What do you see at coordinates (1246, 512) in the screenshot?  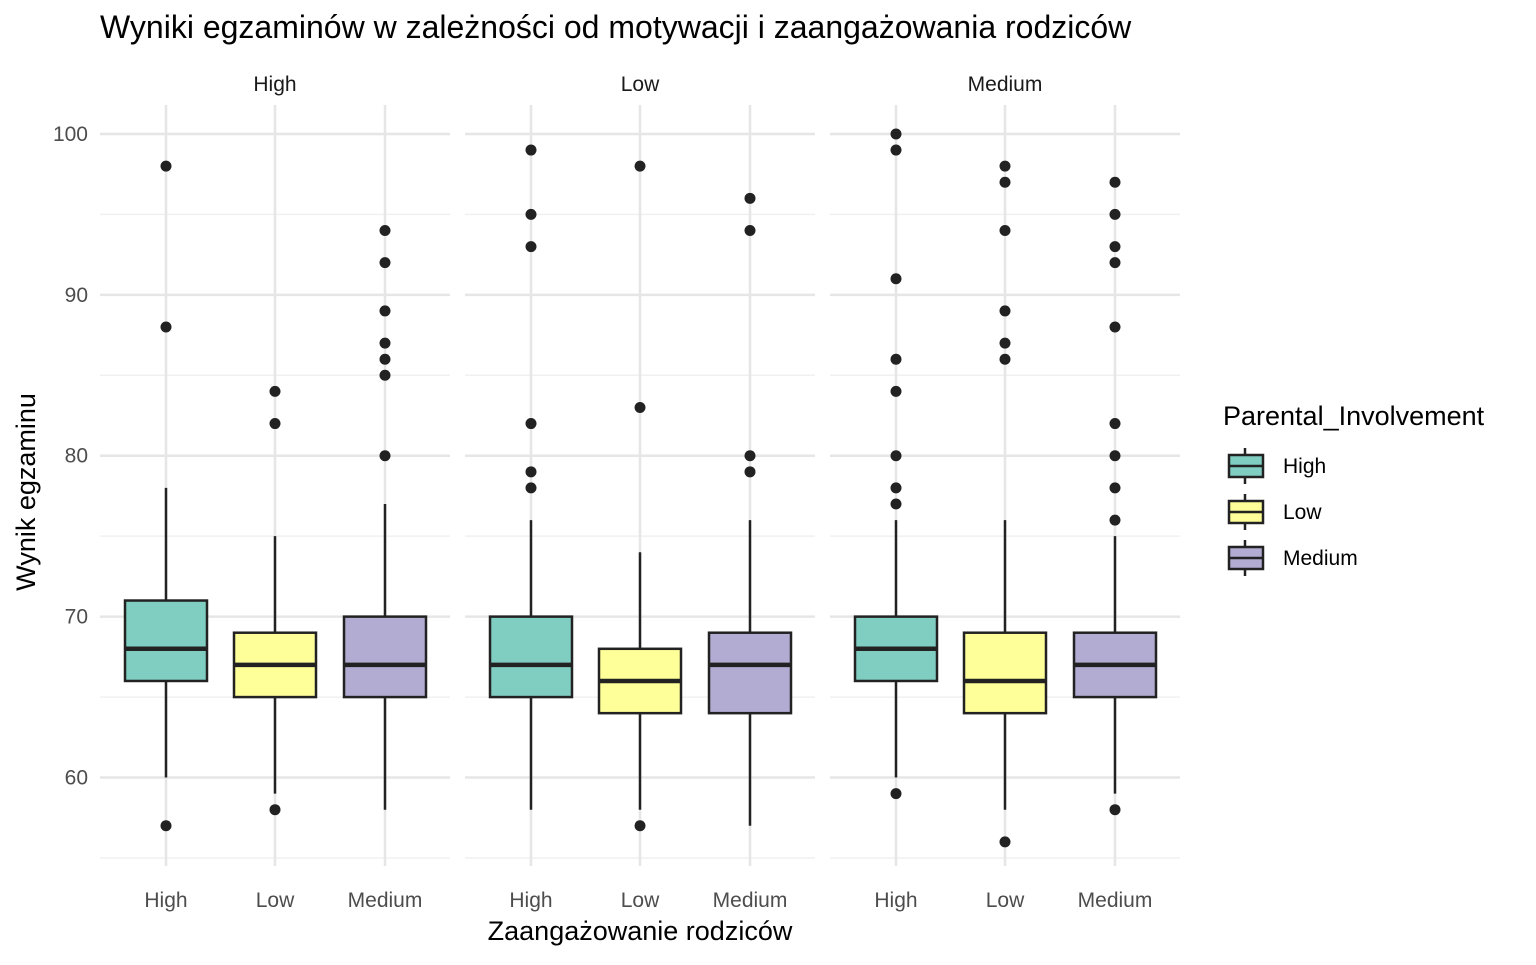 I see `legend-key-low` at bounding box center [1246, 512].